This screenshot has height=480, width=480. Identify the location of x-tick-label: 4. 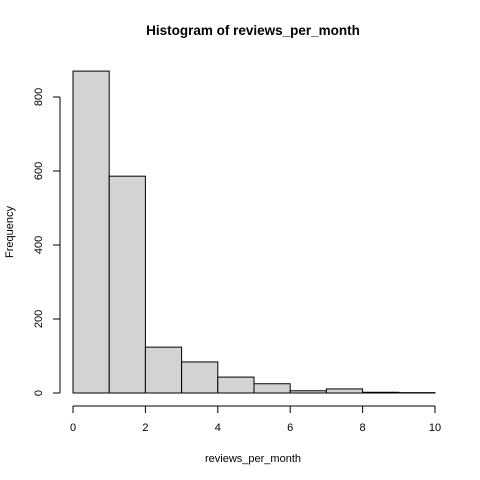
(218, 428).